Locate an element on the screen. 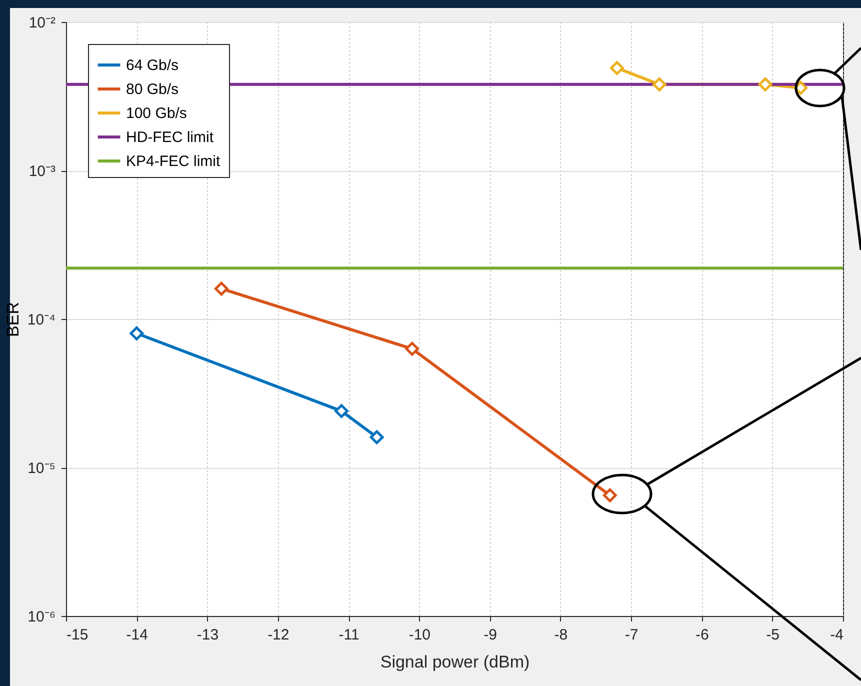 This screenshot has height=686, width=861. x-tick-label: -15 is located at coordinates (77, 635).